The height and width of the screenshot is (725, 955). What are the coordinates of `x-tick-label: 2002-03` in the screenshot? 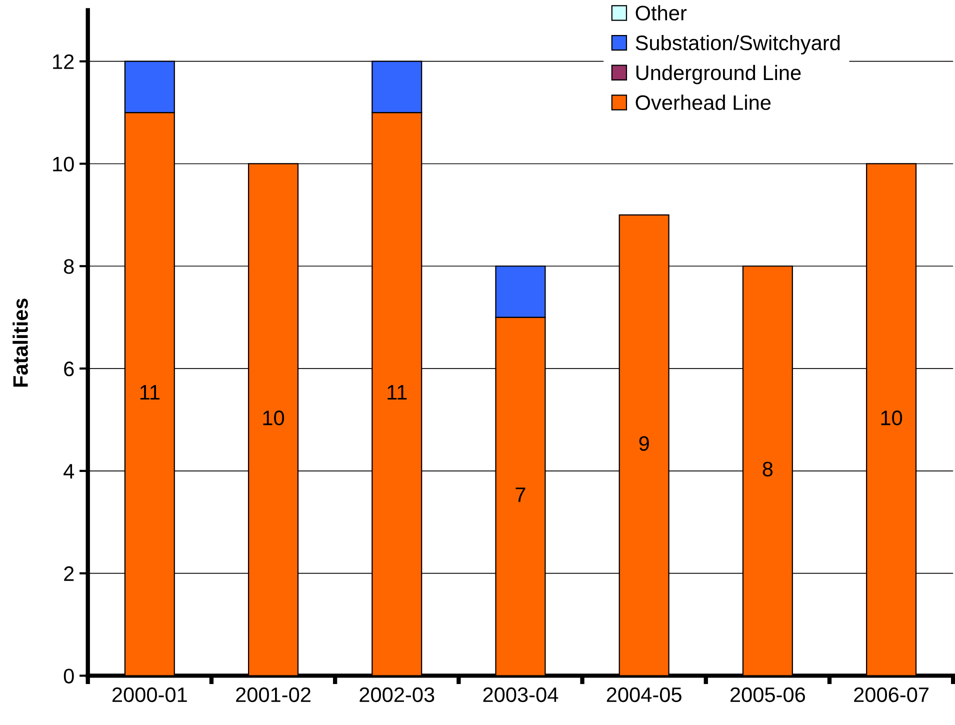 It's located at (397, 694).